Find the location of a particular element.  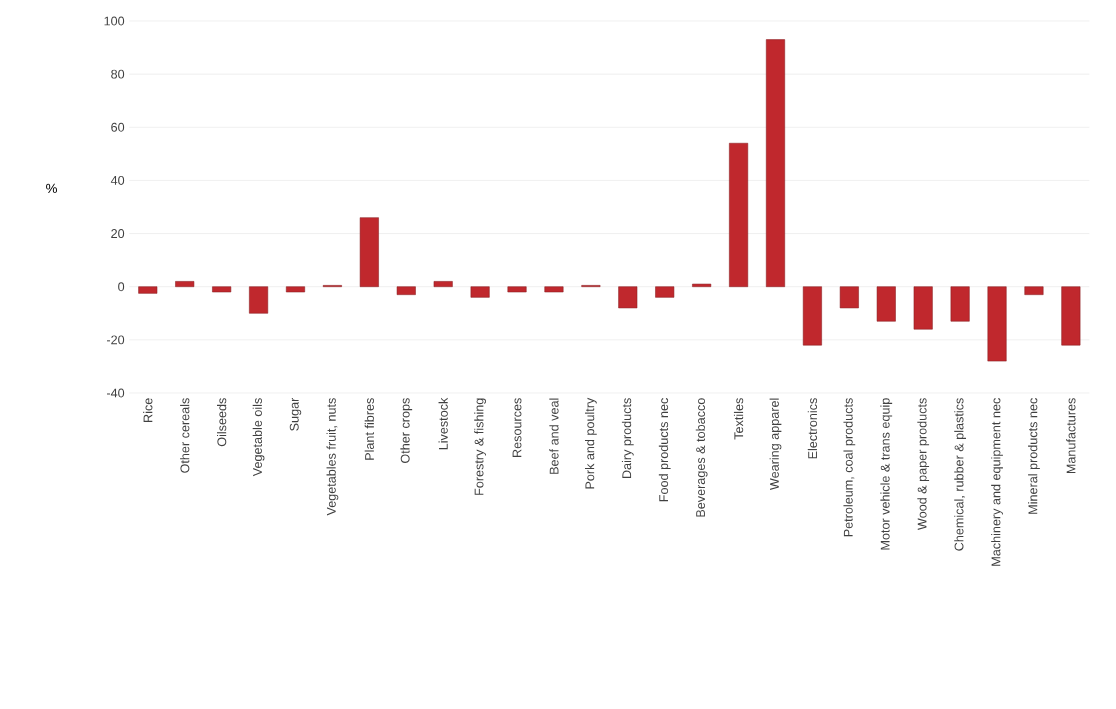

y-axis-title: % is located at coordinates (51, 188).